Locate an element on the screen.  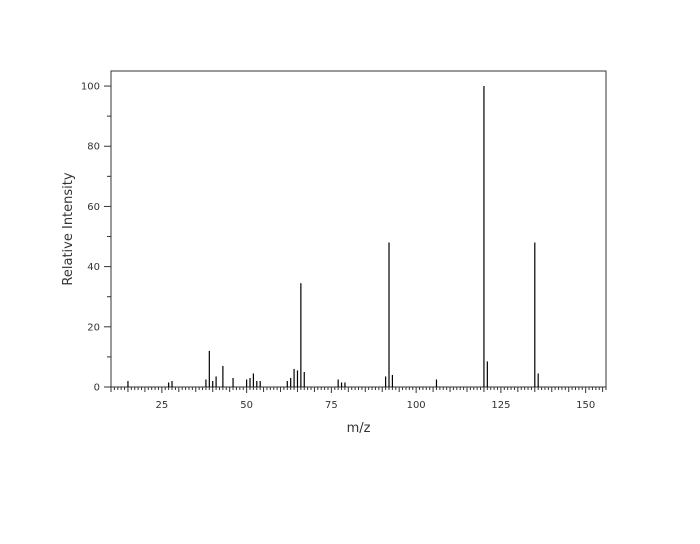
x-tick-label: 25 is located at coordinates (161, 405).